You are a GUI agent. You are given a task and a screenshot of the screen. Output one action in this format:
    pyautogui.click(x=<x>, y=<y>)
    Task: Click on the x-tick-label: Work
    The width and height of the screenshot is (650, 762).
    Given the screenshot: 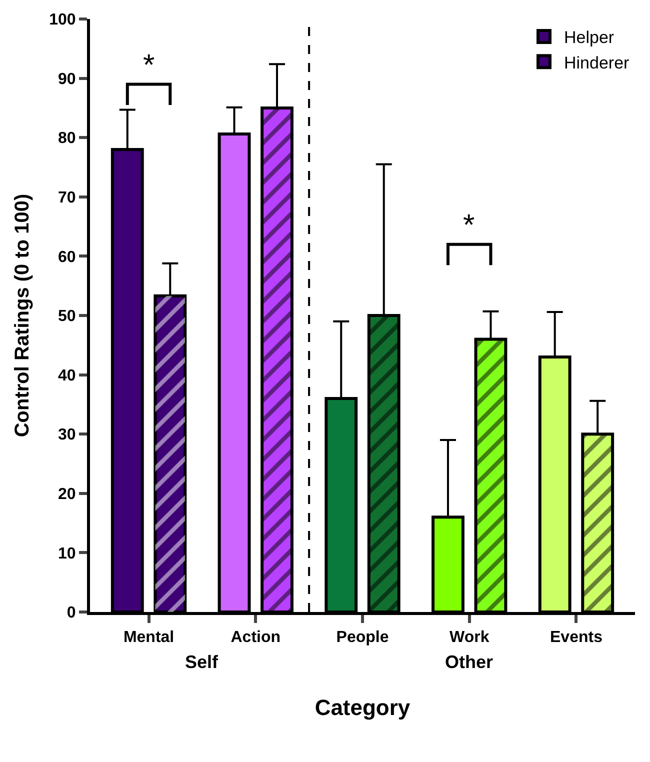 What is the action you would take?
    pyautogui.click(x=470, y=637)
    